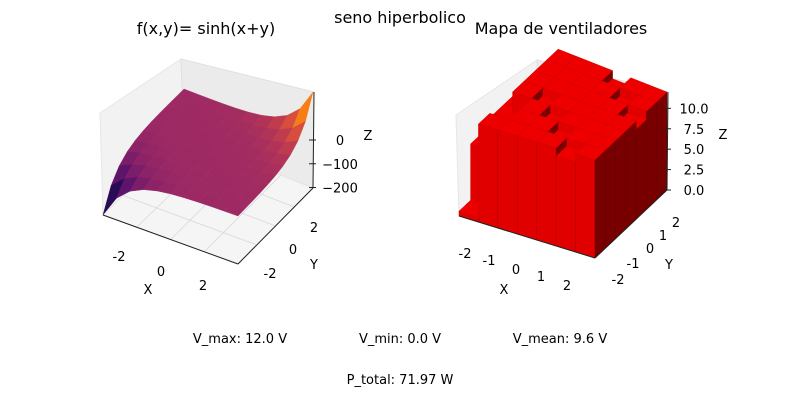 The image size is (800, 400). What do you see at coordinates (313, 265) in the screenshot?
I see `surface-y-label: Y` at bounding box center [313, 265].